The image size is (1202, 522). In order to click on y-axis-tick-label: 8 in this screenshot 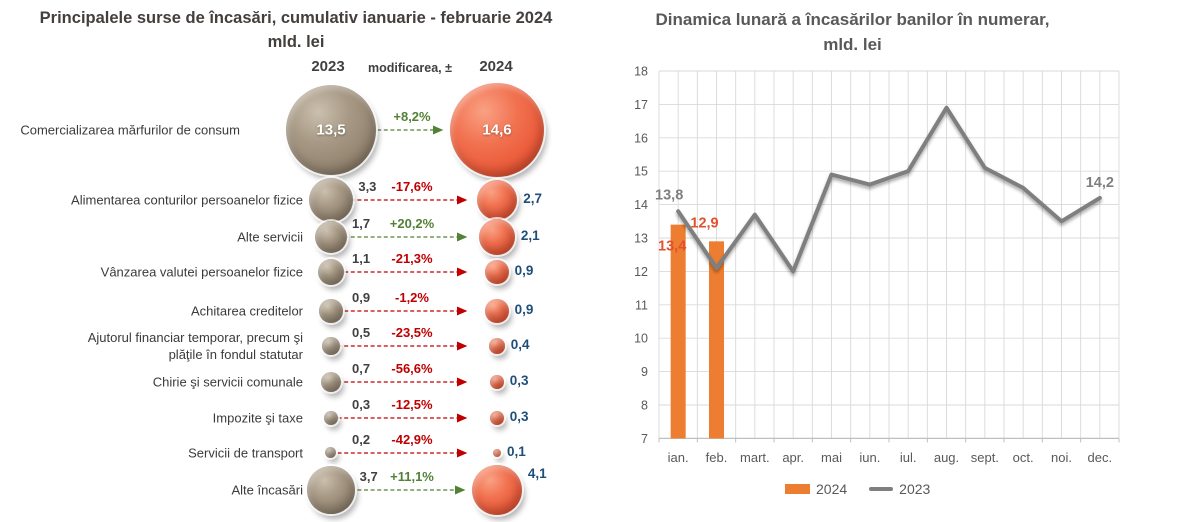, I will do `click(644, 406)`.